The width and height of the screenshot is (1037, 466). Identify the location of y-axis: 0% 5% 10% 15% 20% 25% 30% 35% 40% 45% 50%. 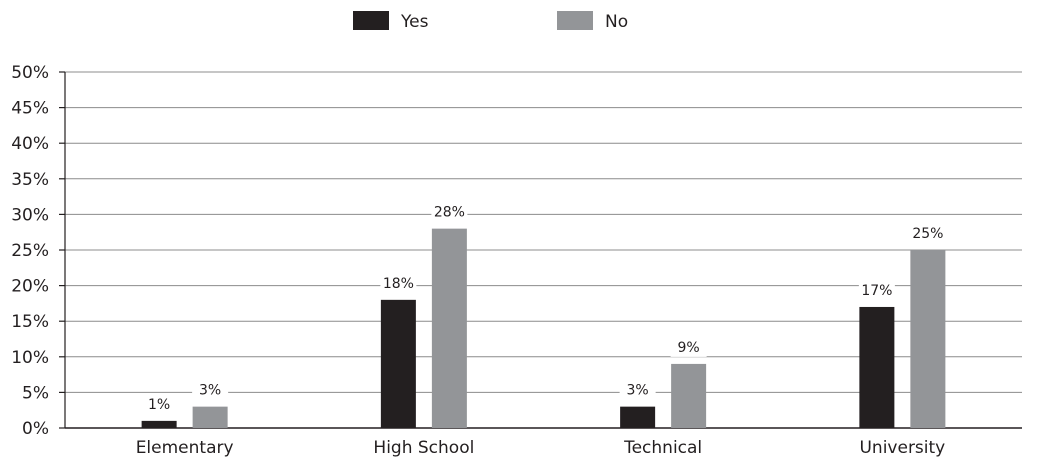
(38, 251).